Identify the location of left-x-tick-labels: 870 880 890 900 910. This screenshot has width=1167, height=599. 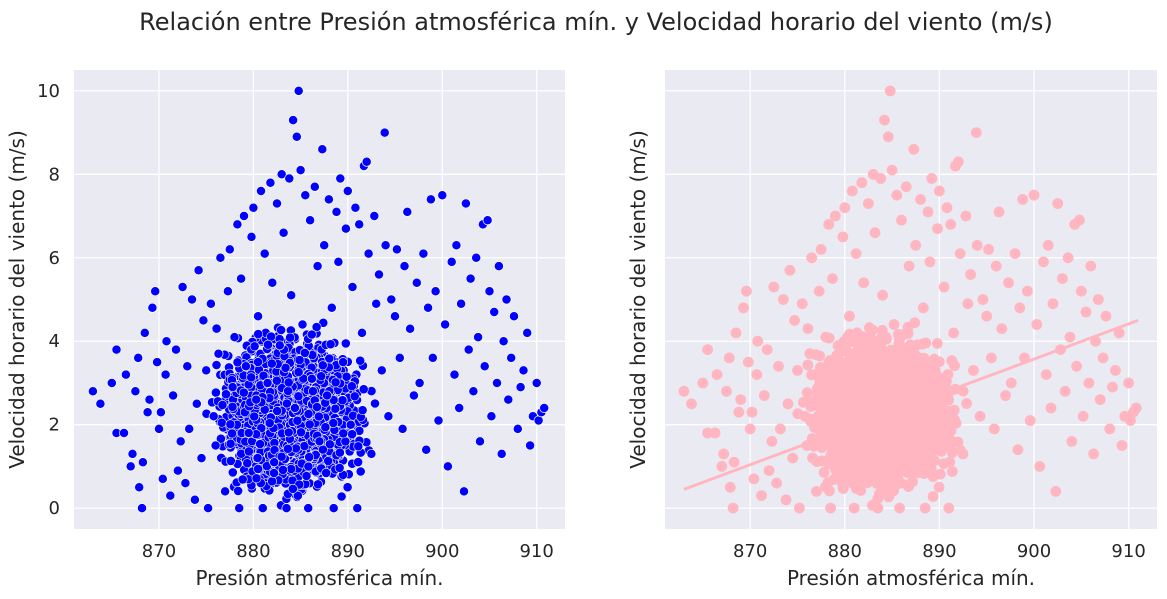
(348, 551).